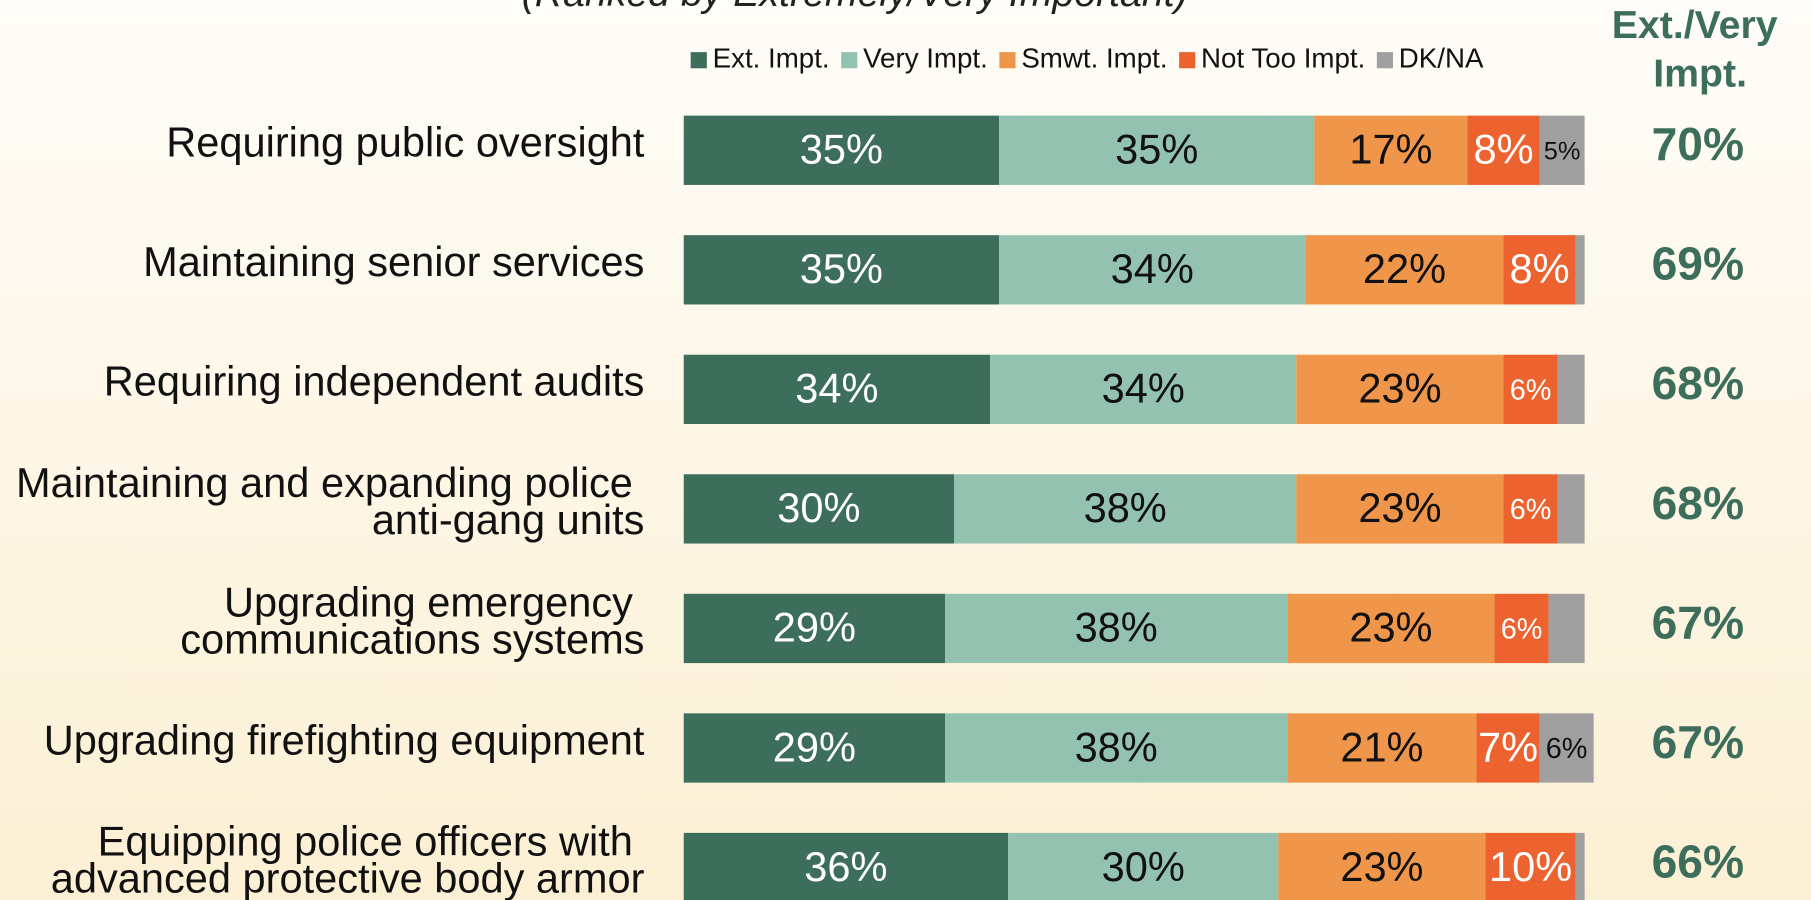  Describe the element at coordinates (1283, 58) in the screenshot. I see `legend-label: Not Too Impt.` at that location.